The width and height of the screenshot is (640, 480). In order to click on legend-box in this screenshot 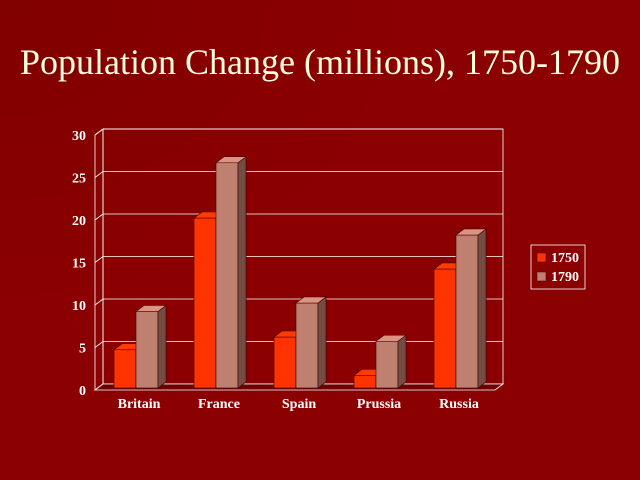, I will do `click(558, 267)`.